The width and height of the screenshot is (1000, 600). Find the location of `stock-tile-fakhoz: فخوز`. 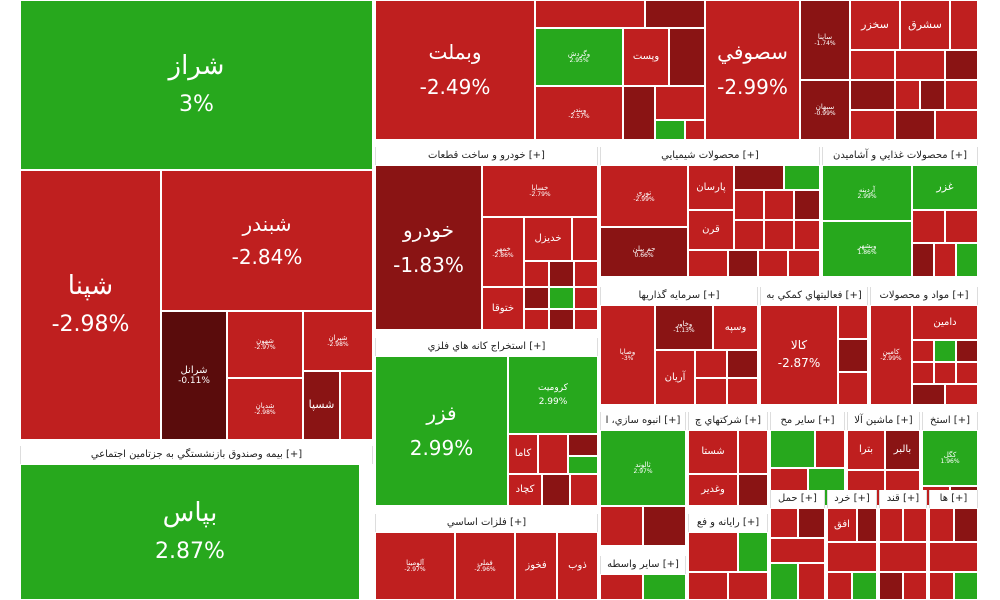

stock-tile-fakhoz: فخوز is located at coordinates (536, 566).